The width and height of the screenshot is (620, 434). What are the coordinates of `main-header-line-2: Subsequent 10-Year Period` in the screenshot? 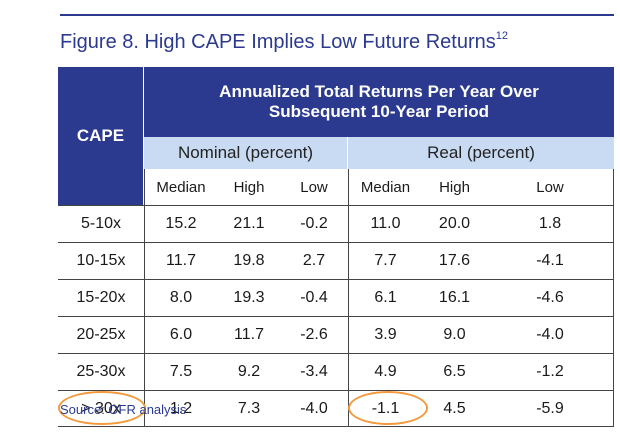 It's located at (379, 111).